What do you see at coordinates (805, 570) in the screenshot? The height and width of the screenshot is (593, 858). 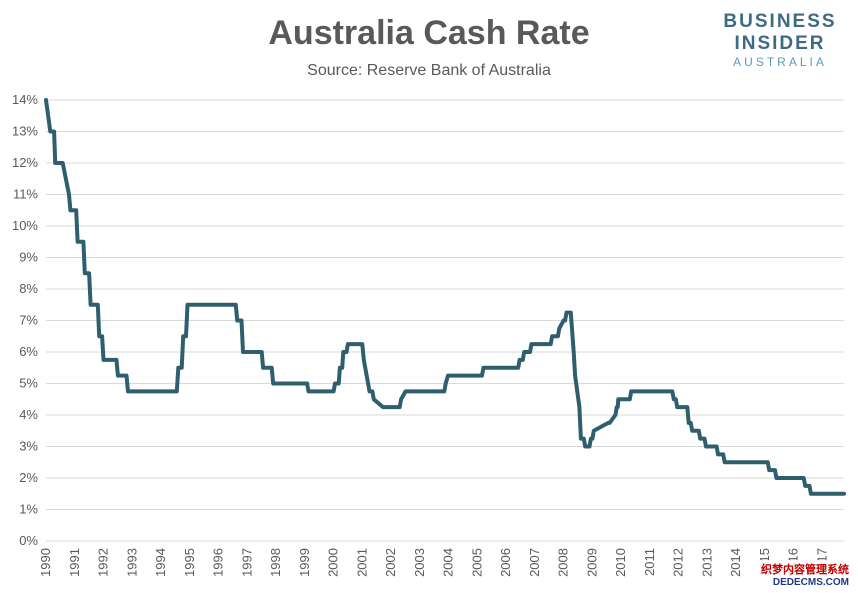 I see `watermark-text: 织梦内容管理系统` at bounding box center [805, 570].